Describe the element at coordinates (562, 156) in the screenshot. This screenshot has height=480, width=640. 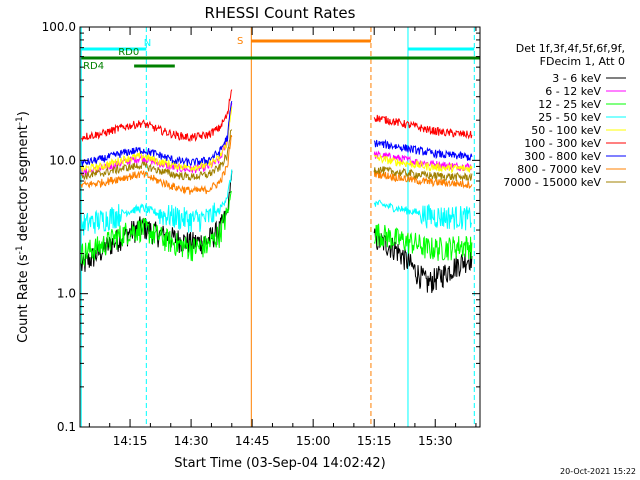
I see `legend-label: 300 - 800 keV` at that location.